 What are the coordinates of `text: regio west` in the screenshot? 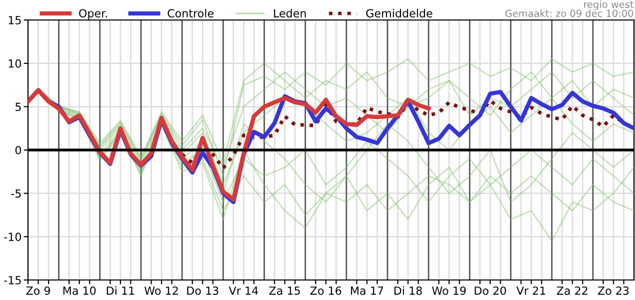 It's located at (609, 5).